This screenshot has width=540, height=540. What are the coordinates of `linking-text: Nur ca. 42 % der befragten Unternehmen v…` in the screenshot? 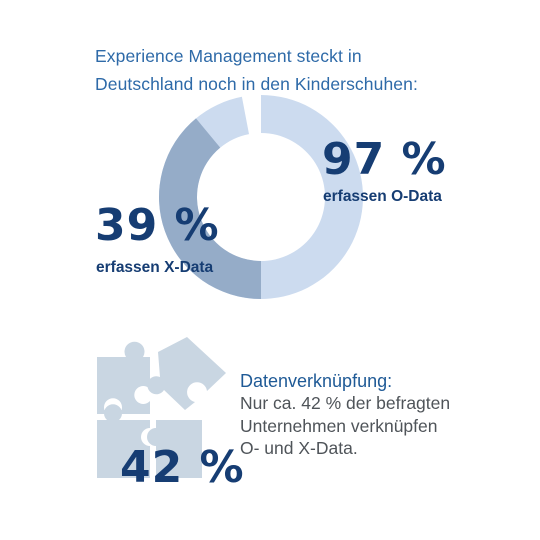 It's located at (345, 426).